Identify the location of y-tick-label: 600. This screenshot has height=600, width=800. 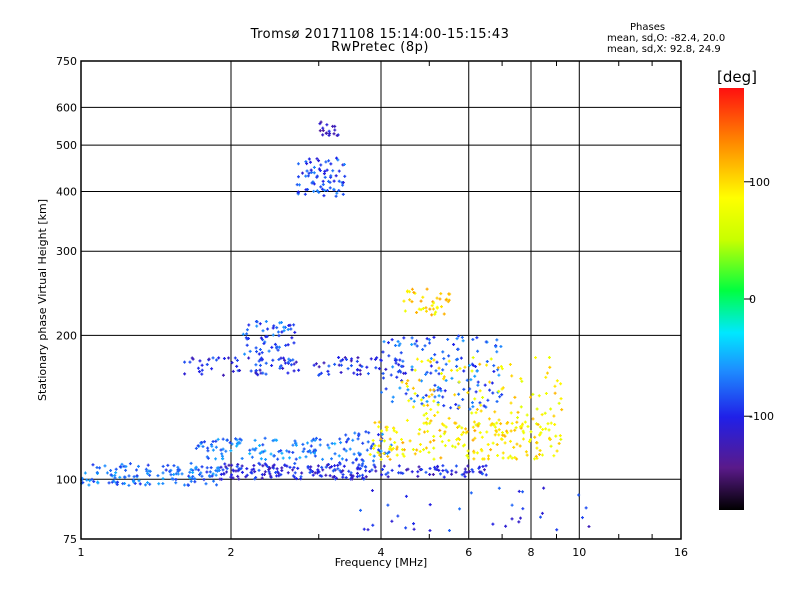
(66, 107).